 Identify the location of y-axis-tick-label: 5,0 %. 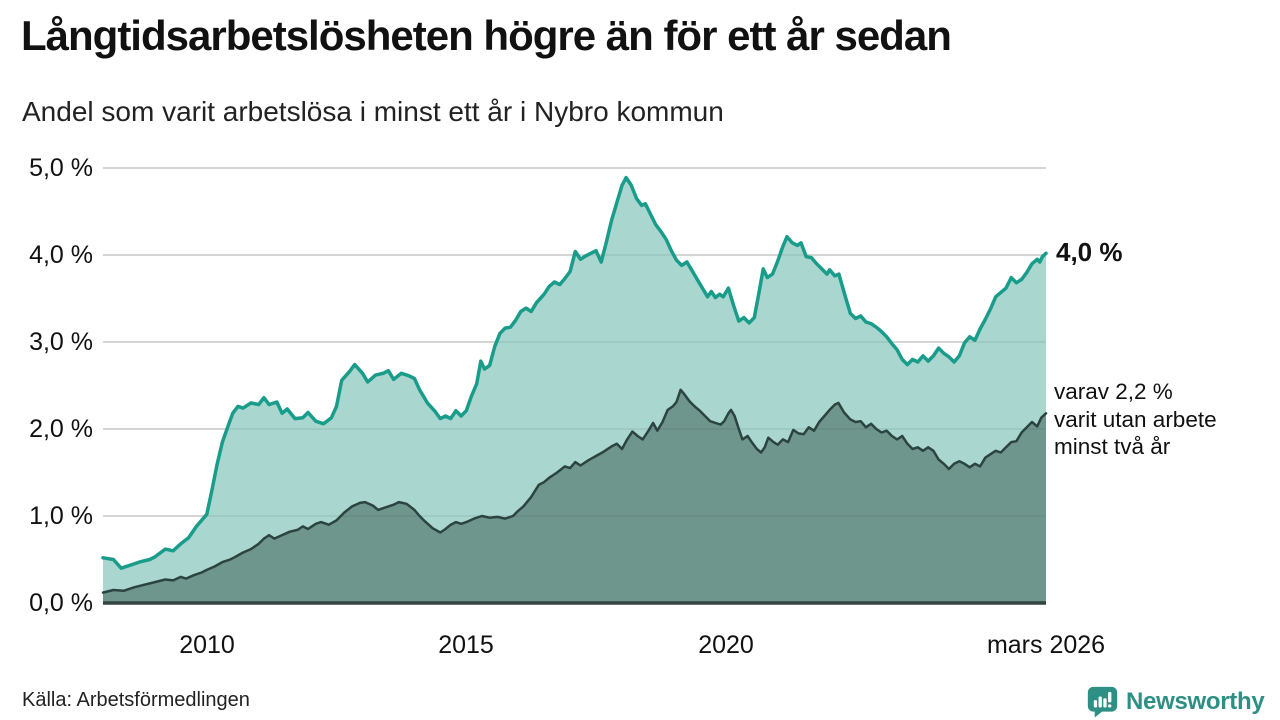
(61, 168).